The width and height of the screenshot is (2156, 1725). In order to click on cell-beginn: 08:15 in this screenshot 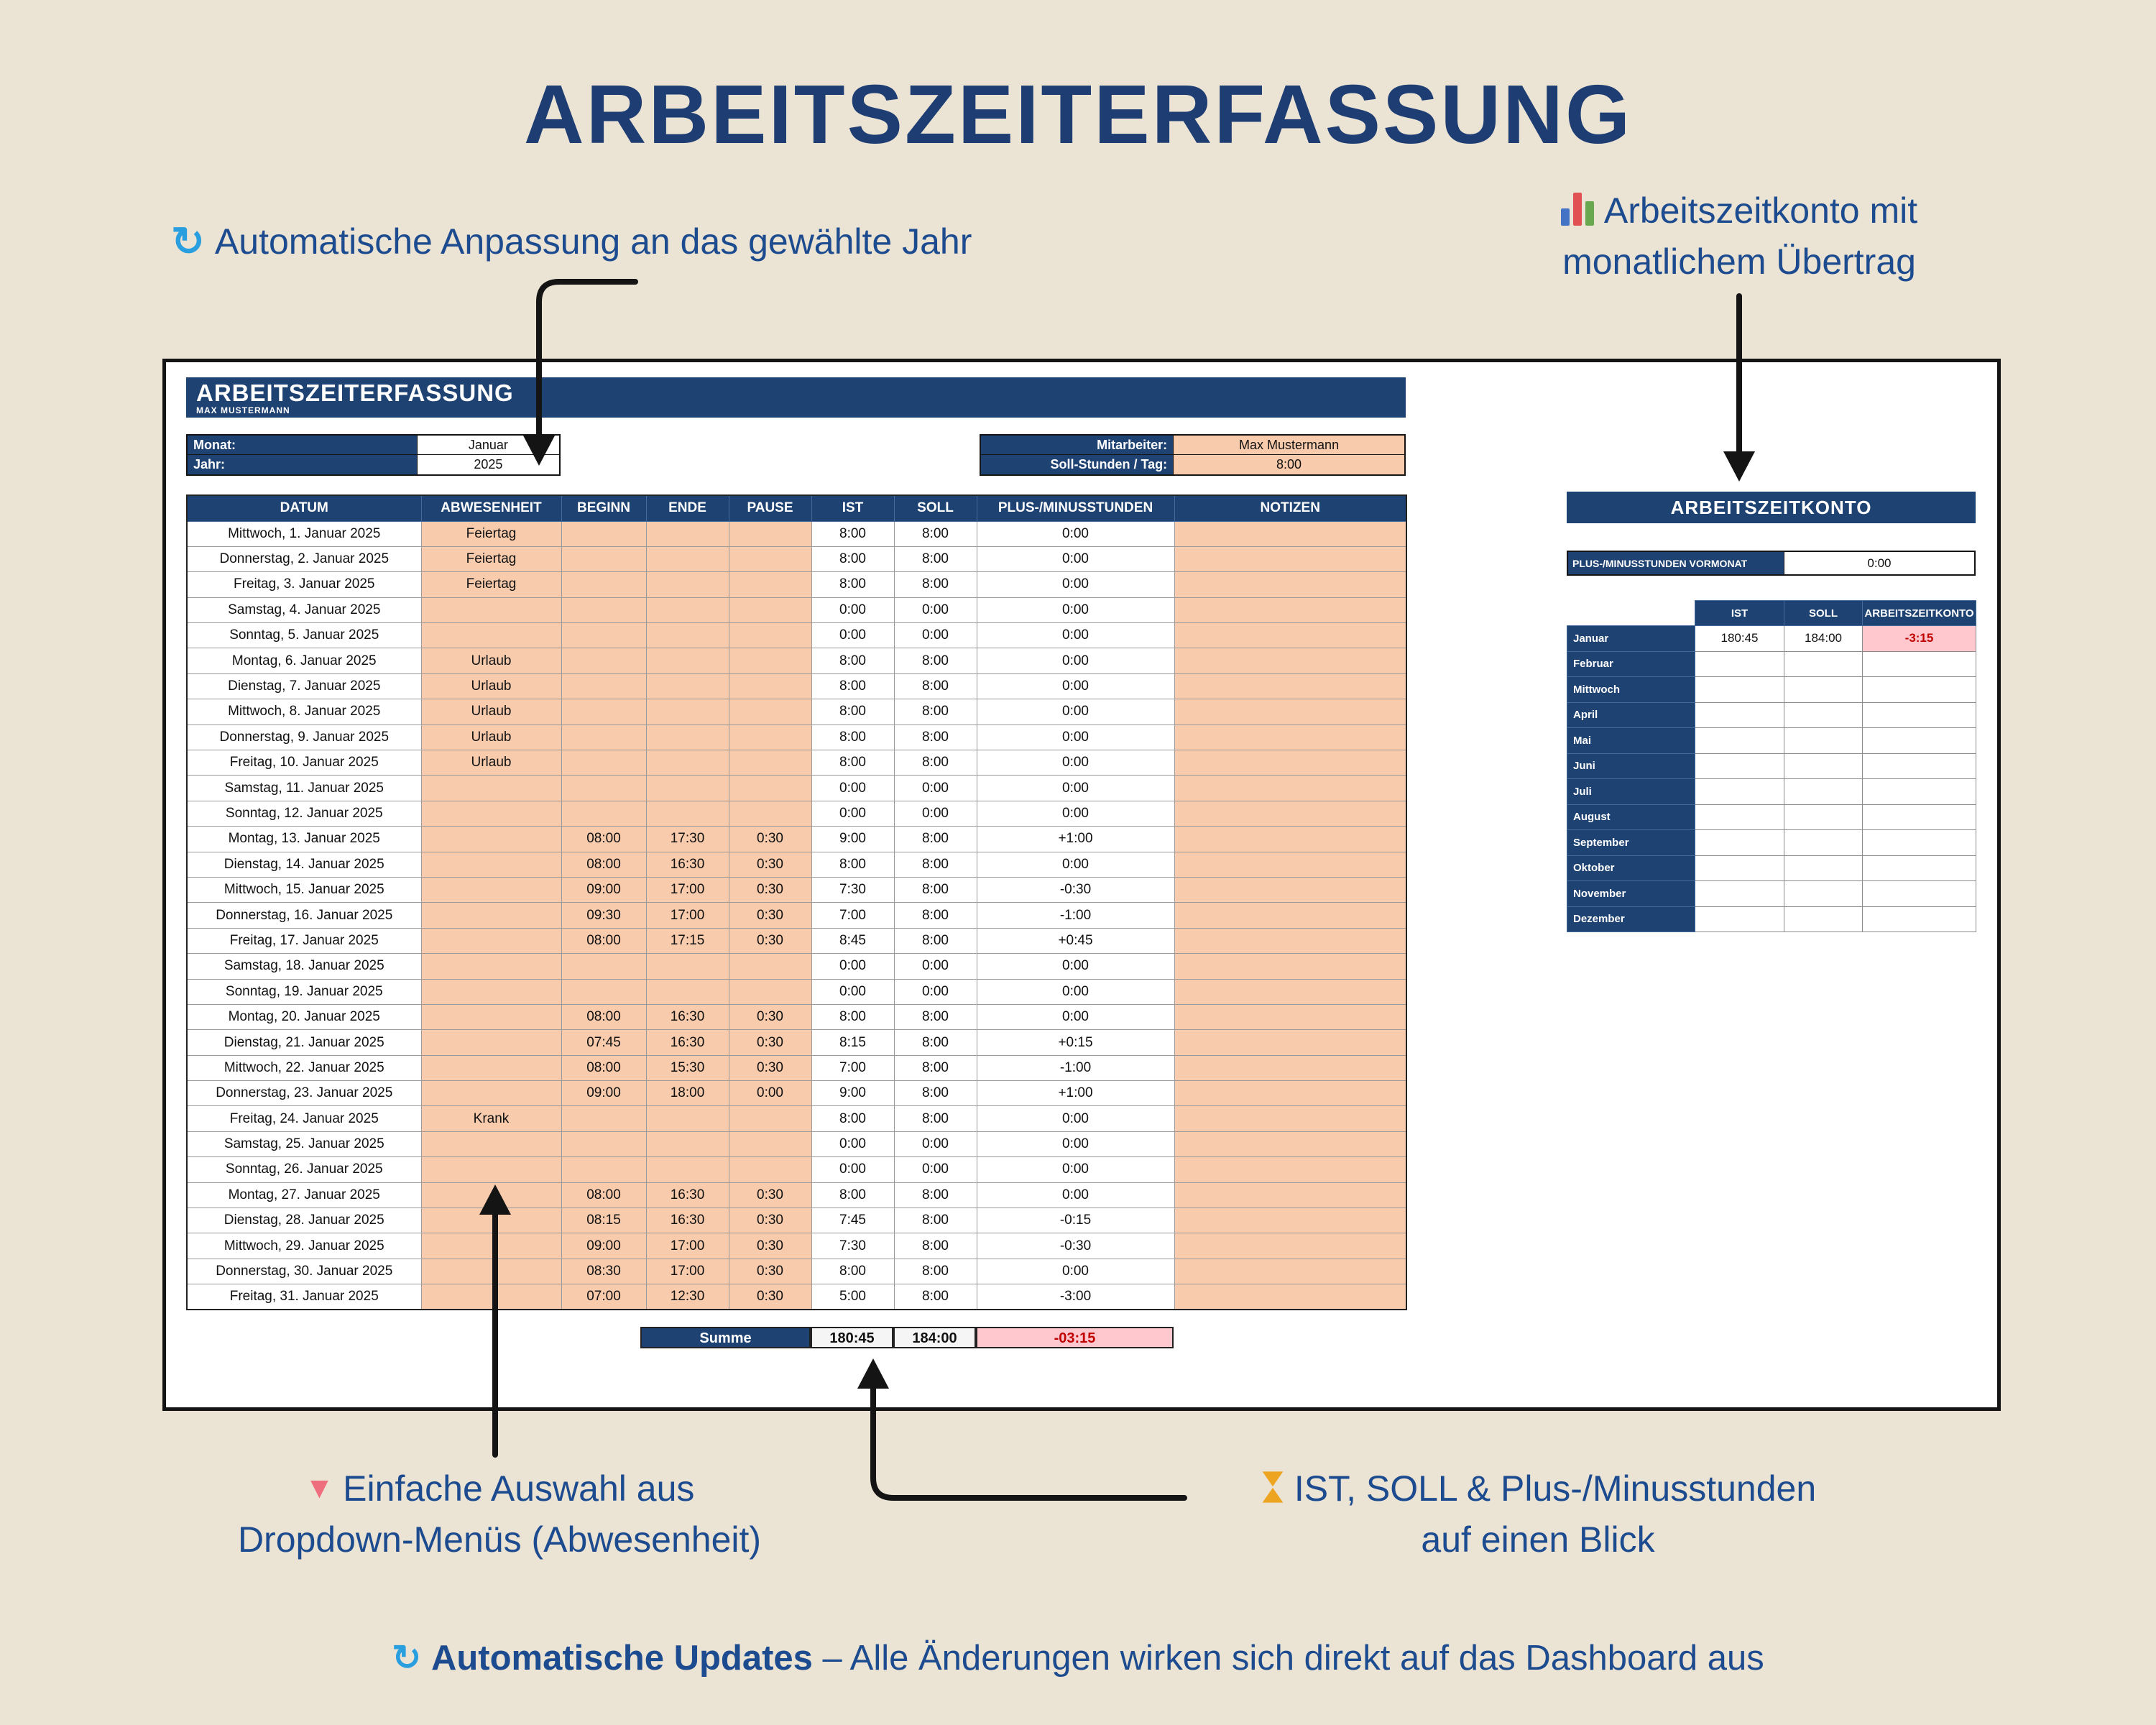, I will do `click(604, 1221)`.